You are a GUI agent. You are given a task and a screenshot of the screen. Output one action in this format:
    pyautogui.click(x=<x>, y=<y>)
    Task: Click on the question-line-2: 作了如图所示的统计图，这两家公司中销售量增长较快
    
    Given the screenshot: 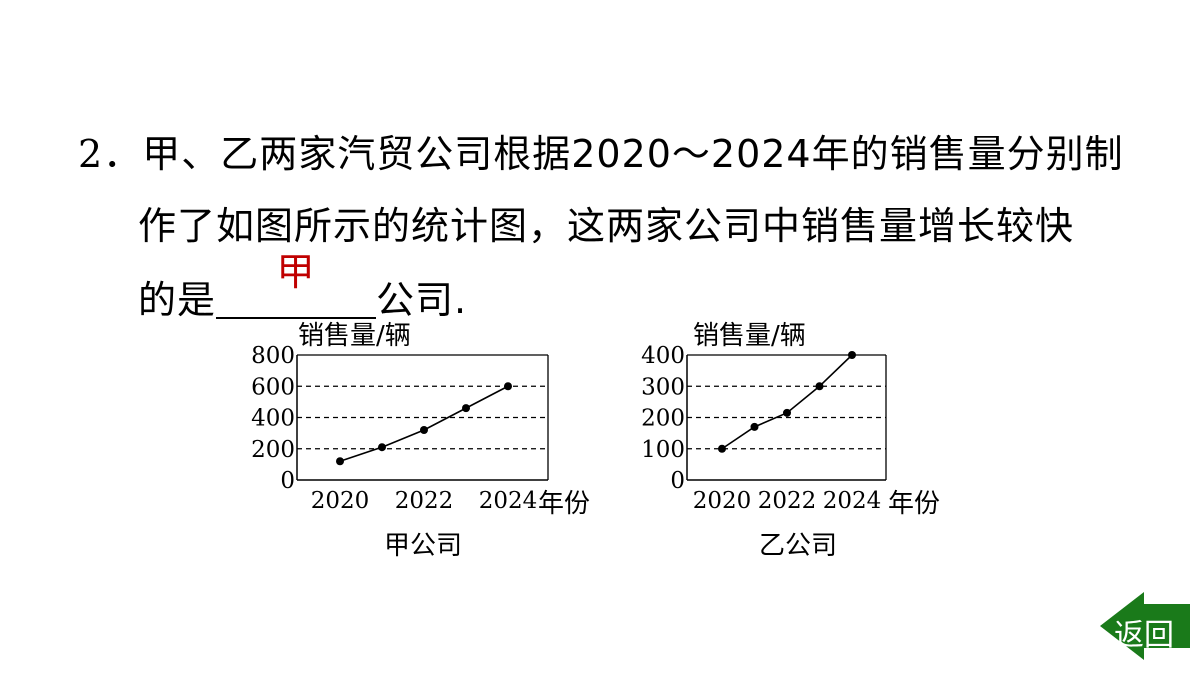 What is the action you would take?
    pyautogui.click(x=606, y=226)
    